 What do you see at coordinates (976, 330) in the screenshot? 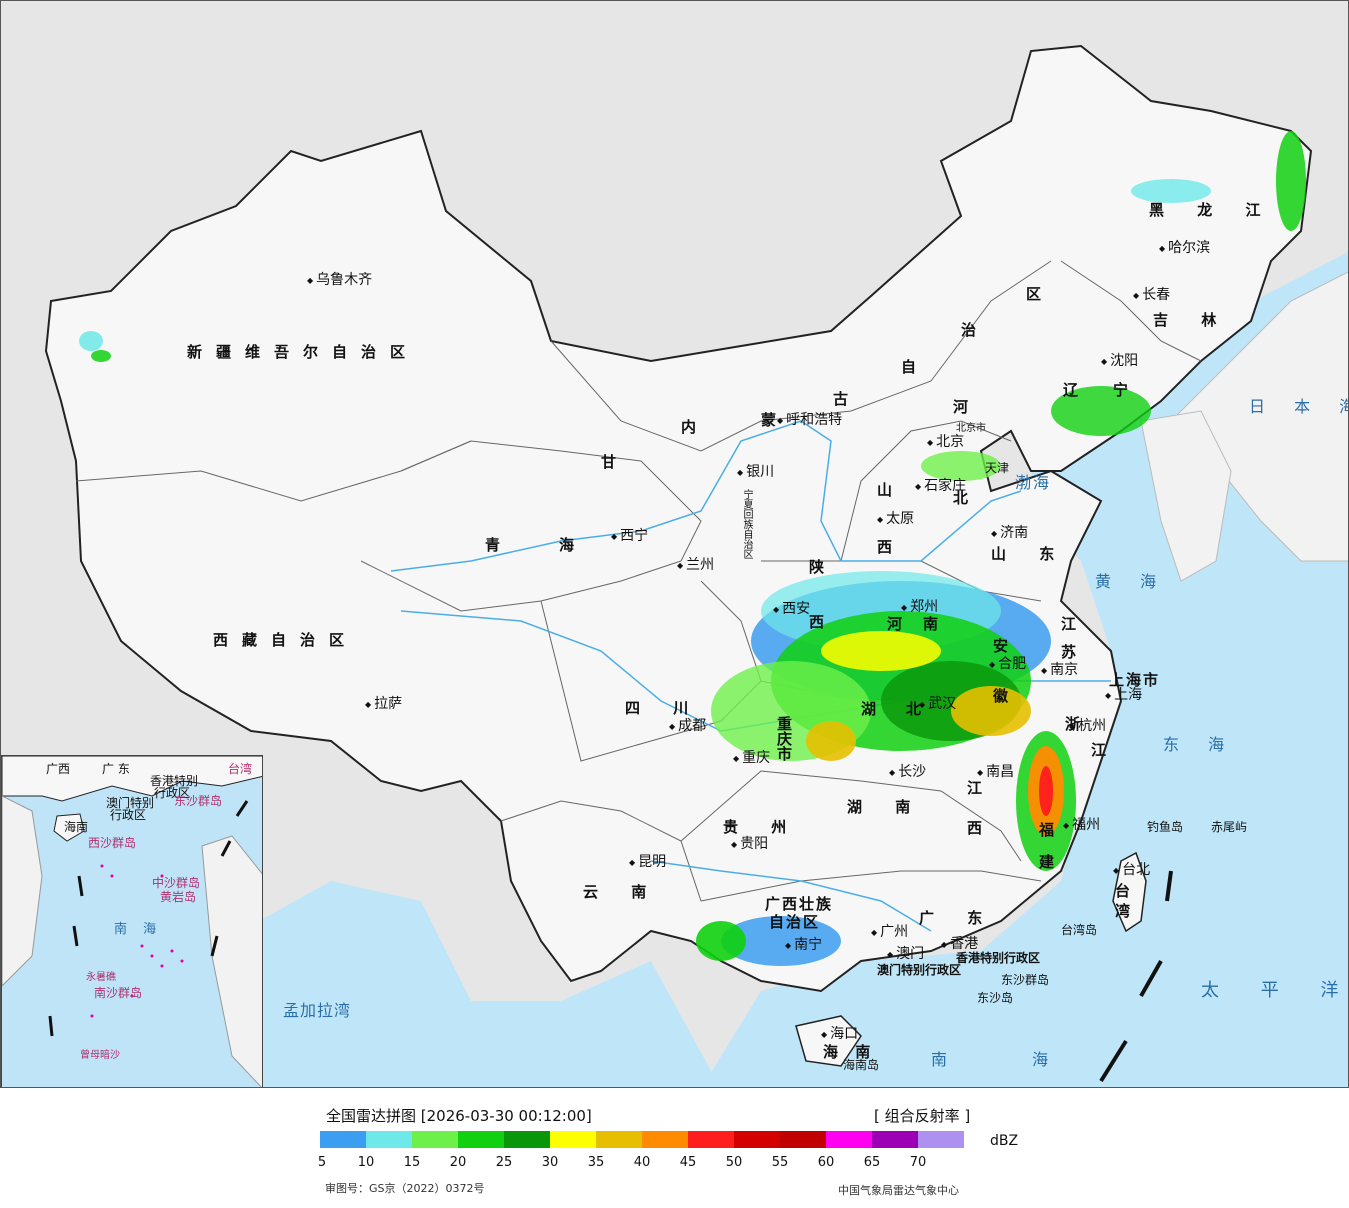
I see `label-neimeng-zhi: 治` at bounding box center [976, 330].